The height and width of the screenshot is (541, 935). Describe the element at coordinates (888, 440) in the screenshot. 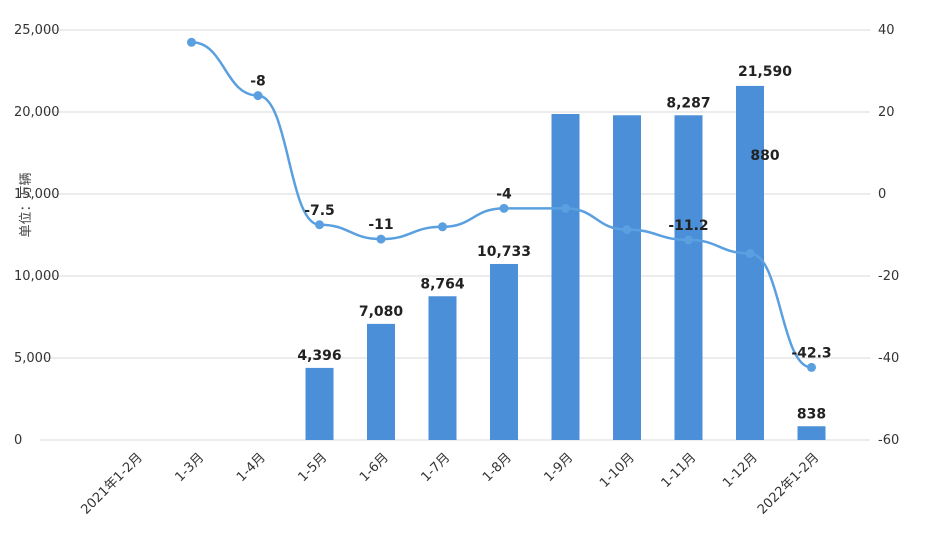

I see `right-tick-label: -60` at that location.